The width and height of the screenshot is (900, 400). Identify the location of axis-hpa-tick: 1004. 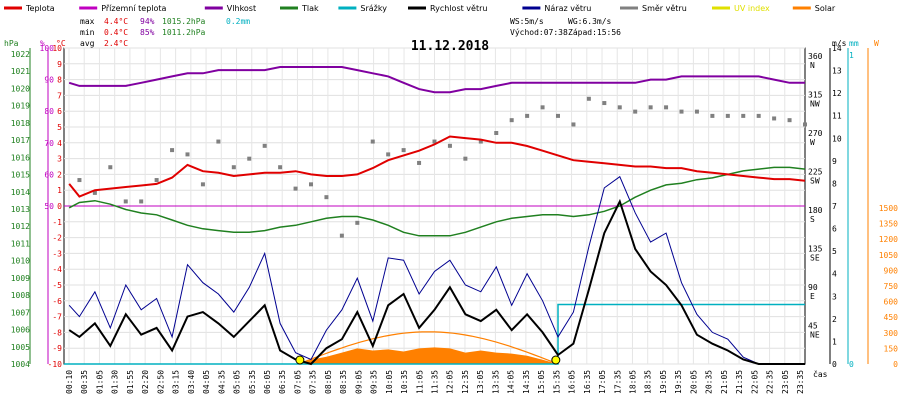
(20, 364).